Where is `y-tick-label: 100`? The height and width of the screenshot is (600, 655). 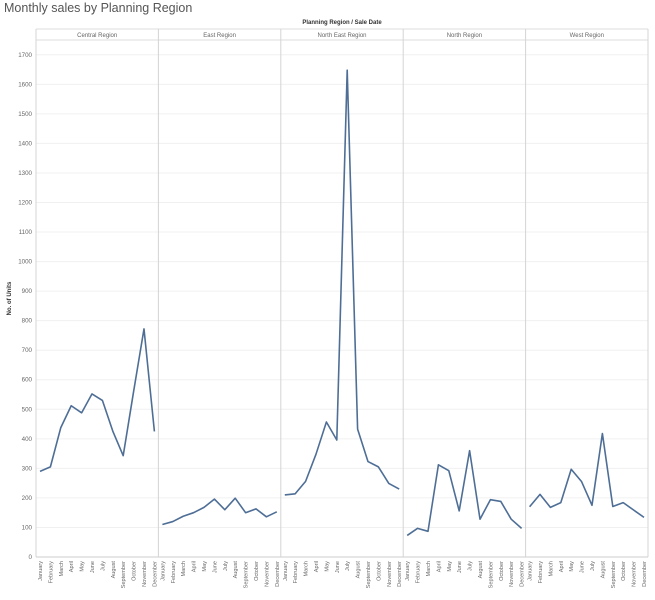
y-tick-label: 100 is located at coordinates (27, 527).